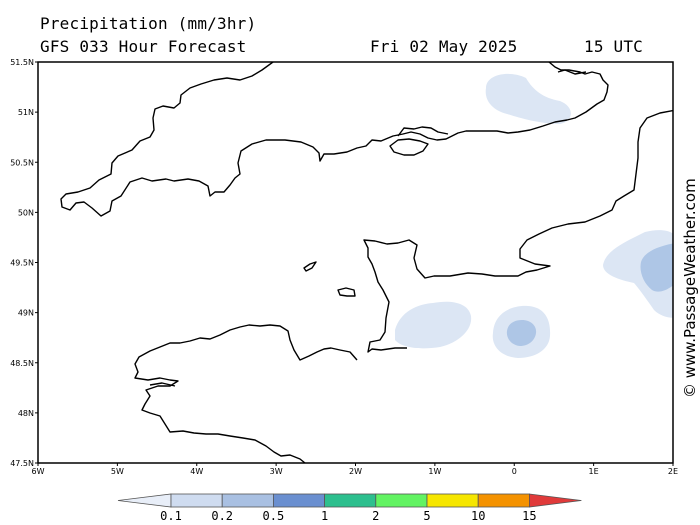 This screenshot has width=700, height=525. Describe the element at coordinates (246, 393) in the screenshot. I see `brittany-coastline` at that location.